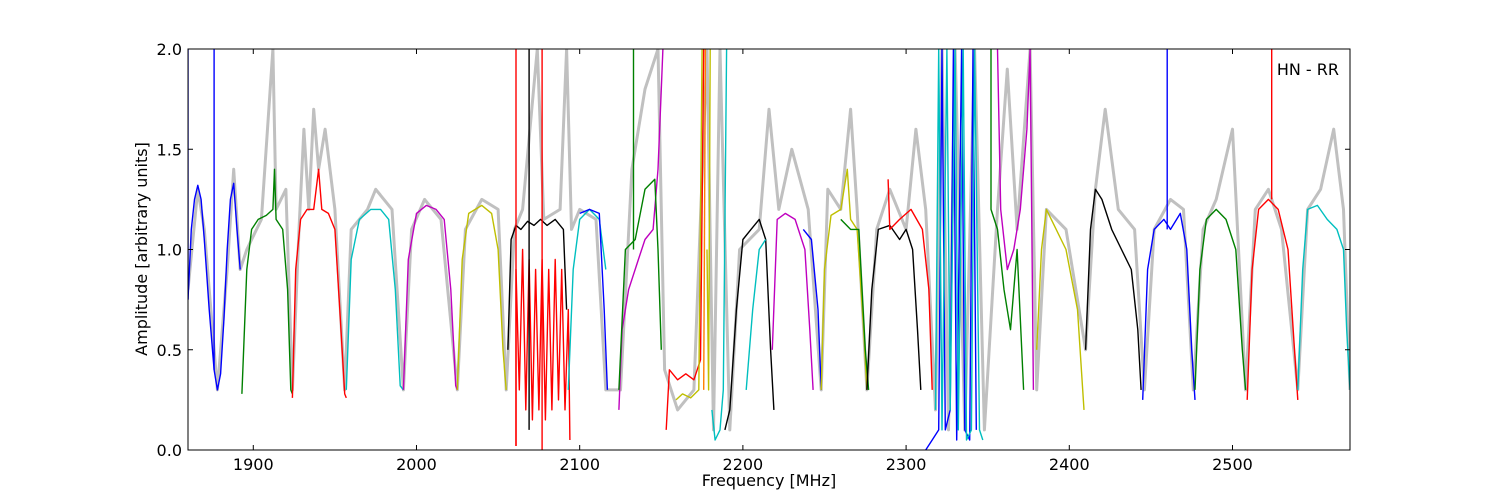 The image size is (1500, 500). I want to click on x-tick-label: 2200, so click(743, 464).